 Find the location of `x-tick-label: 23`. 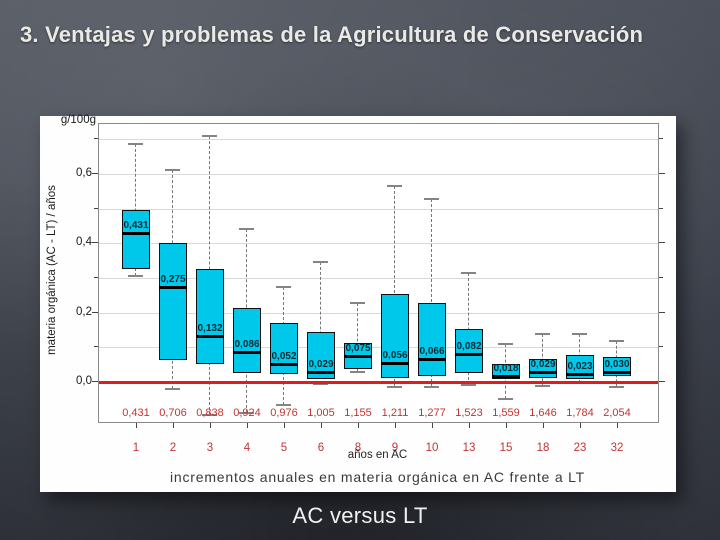

x-tick-label: 23 is located at coordinates (580, 448).